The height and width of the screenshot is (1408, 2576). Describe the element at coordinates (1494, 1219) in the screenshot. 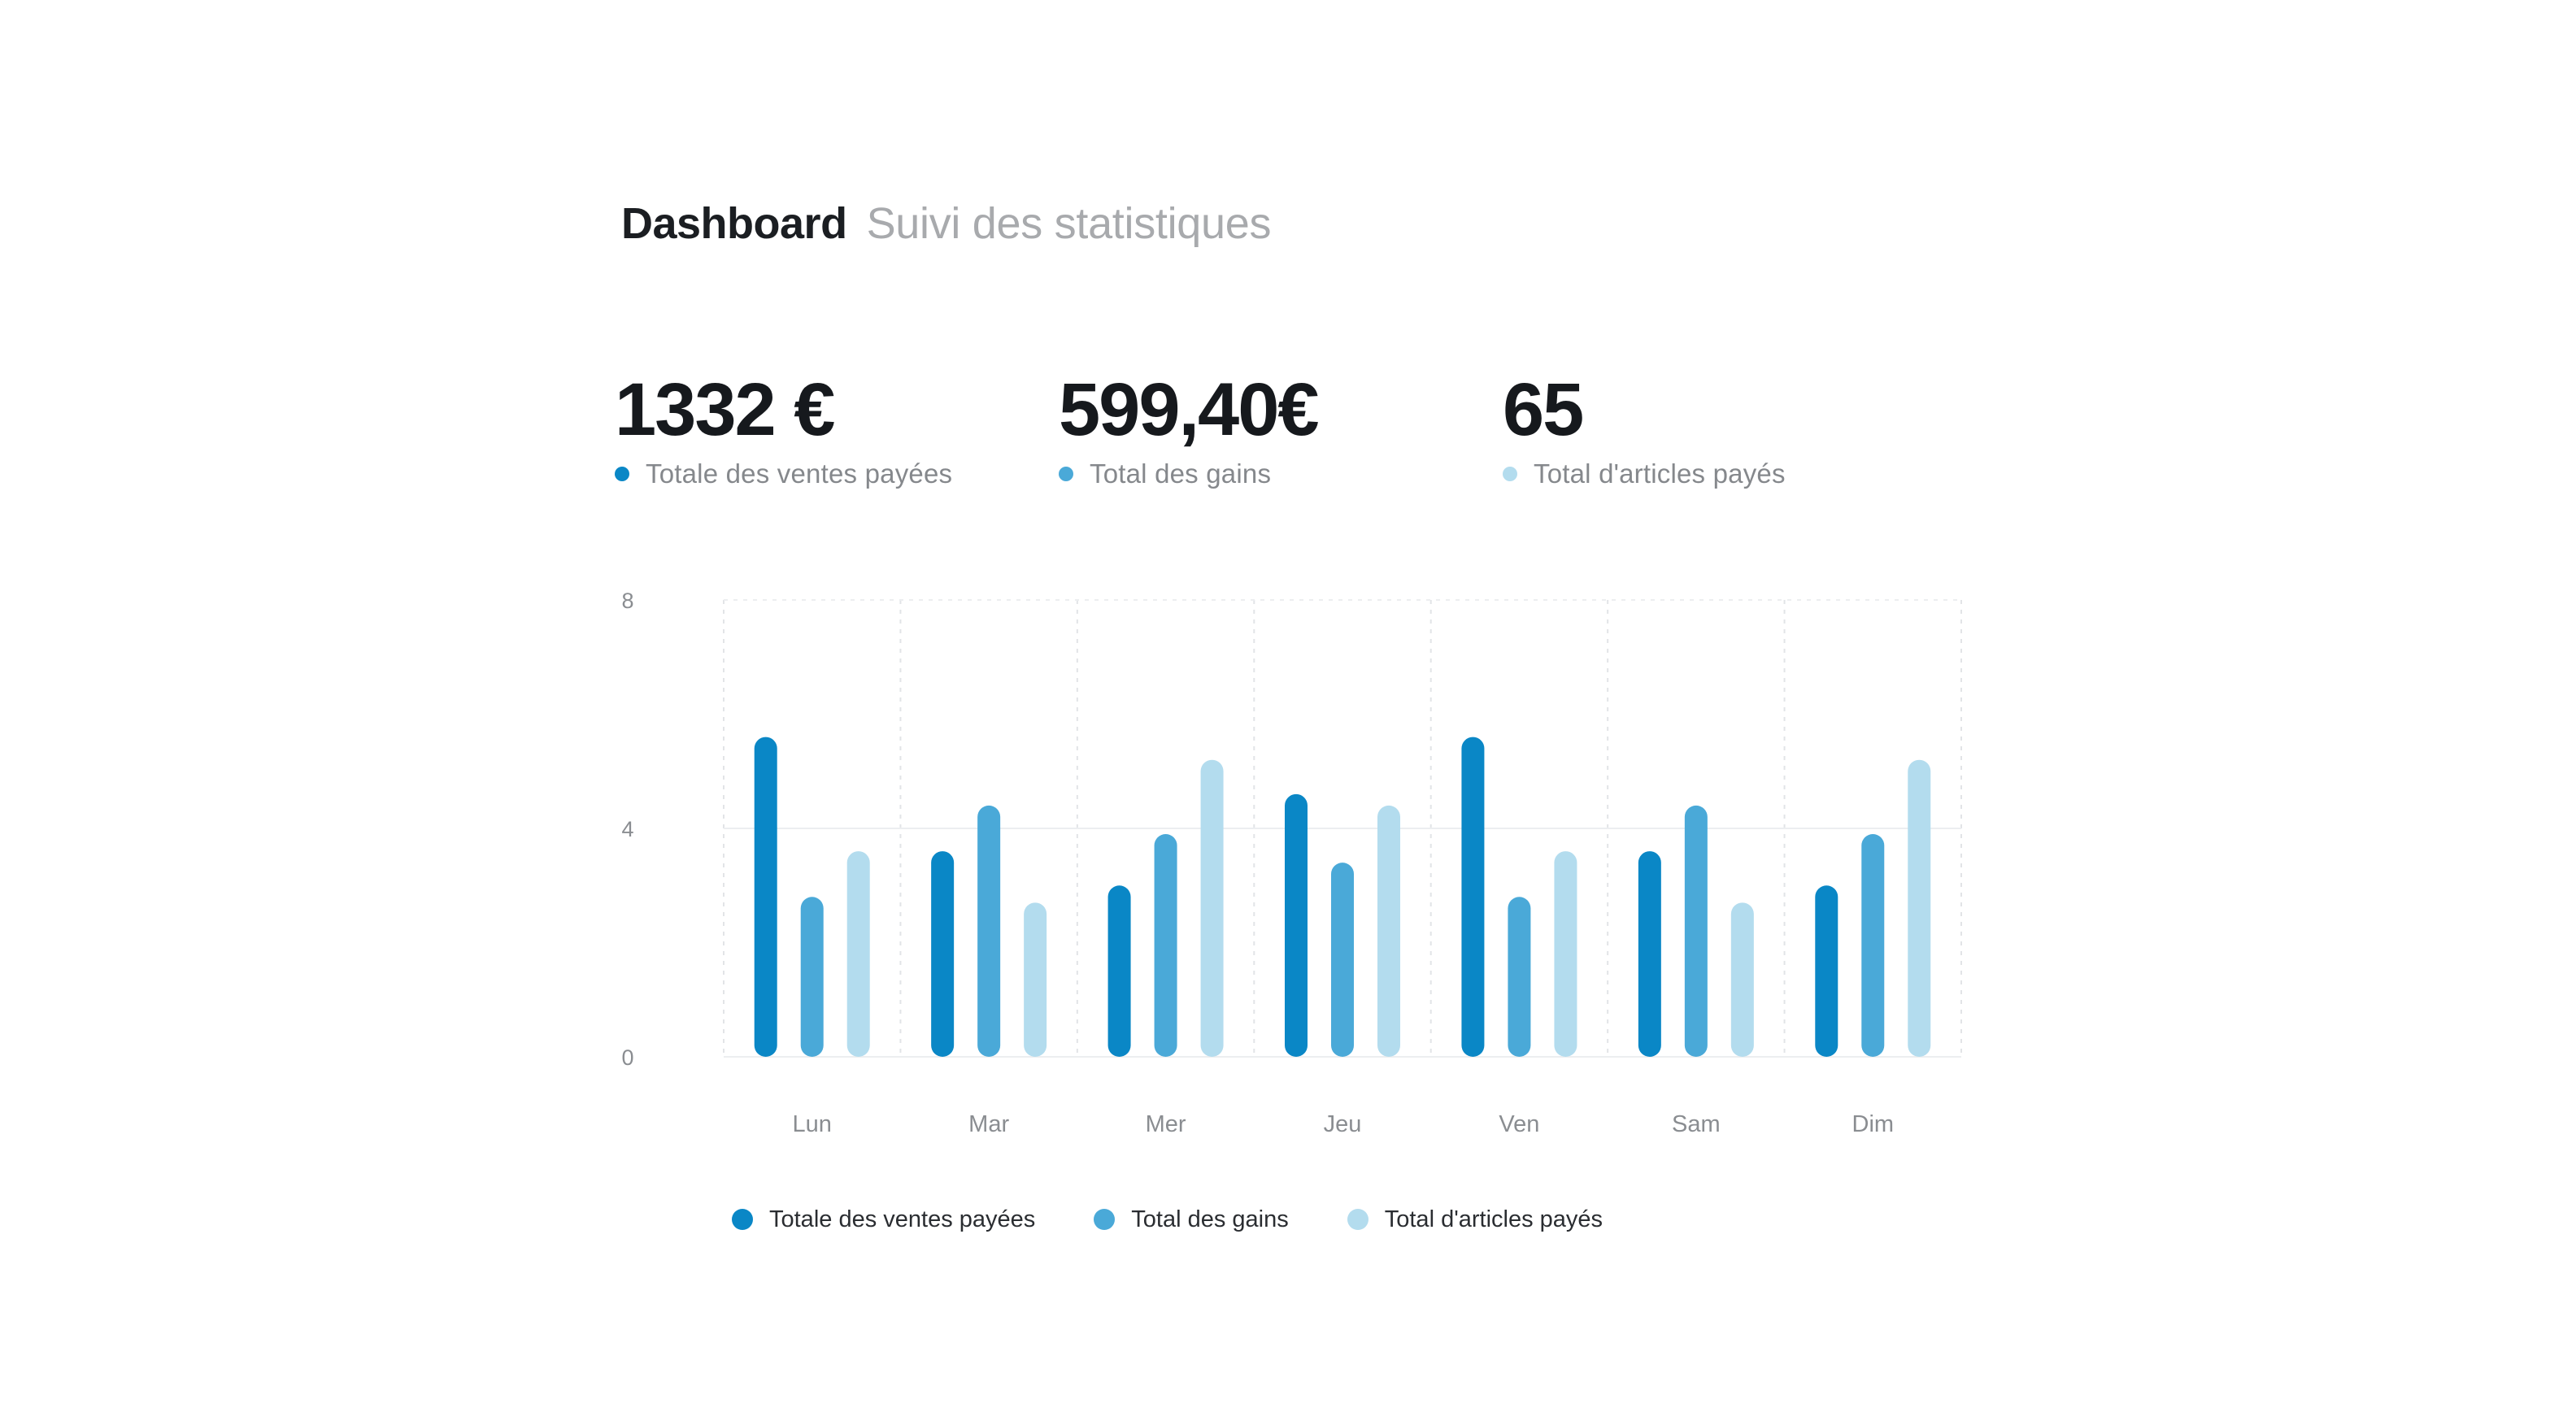

I see `legend-label: Total d'articles payés` at that location.